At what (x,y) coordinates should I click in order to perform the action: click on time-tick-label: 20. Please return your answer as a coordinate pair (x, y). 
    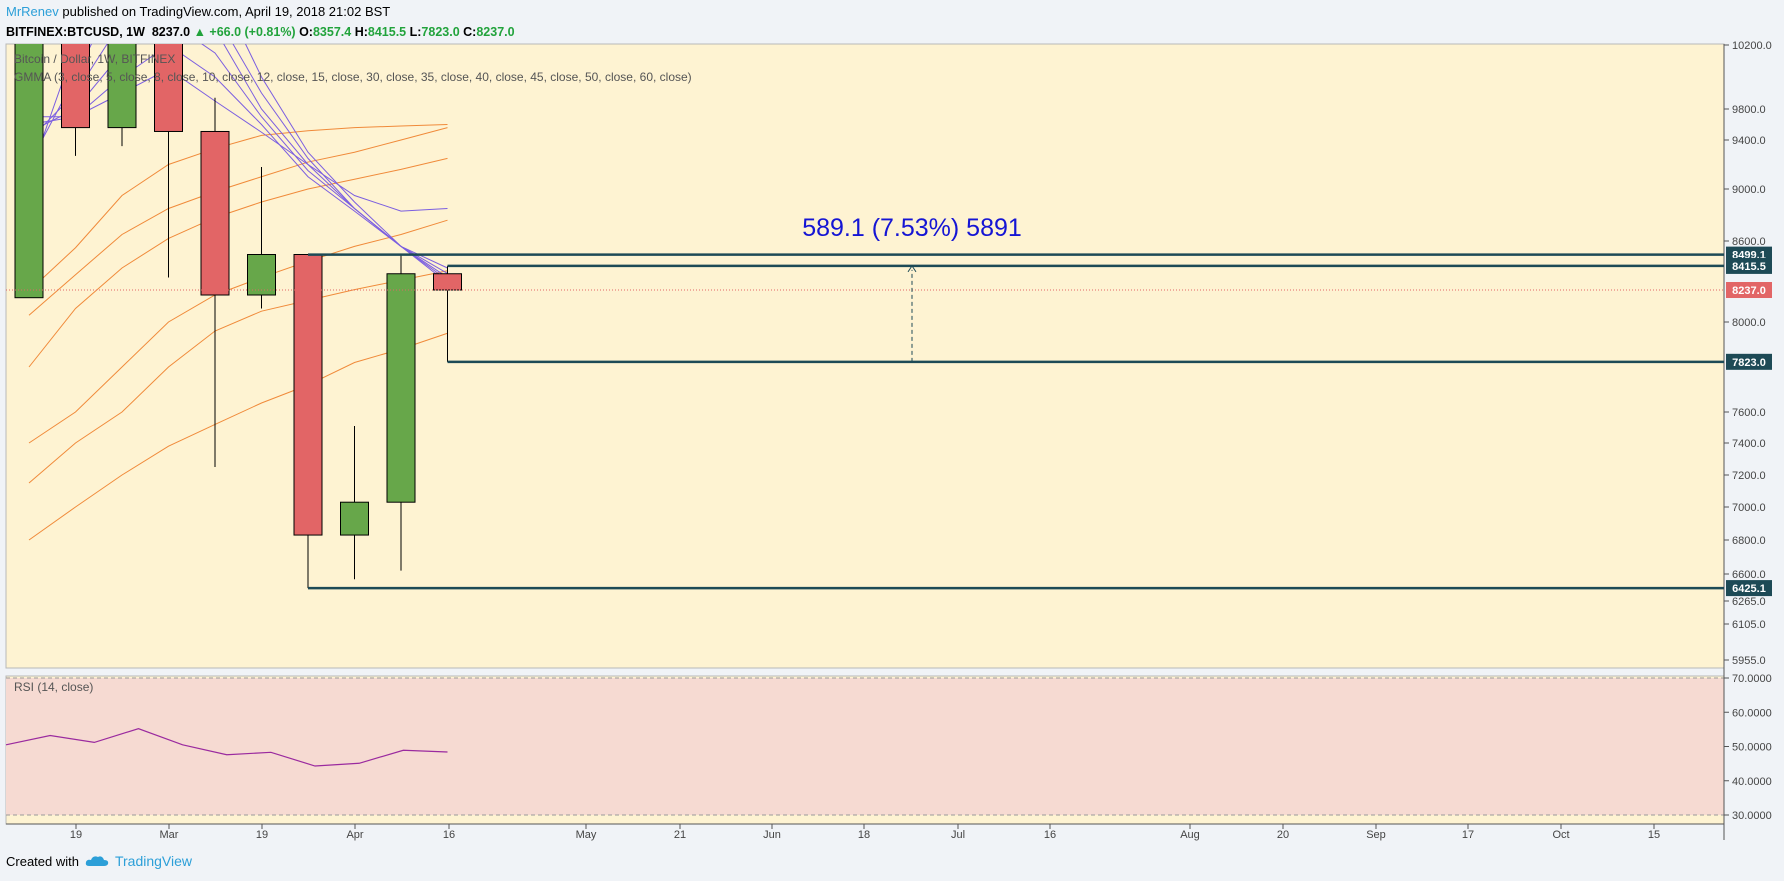
    Looking at the image, I should click on (1283, 835).